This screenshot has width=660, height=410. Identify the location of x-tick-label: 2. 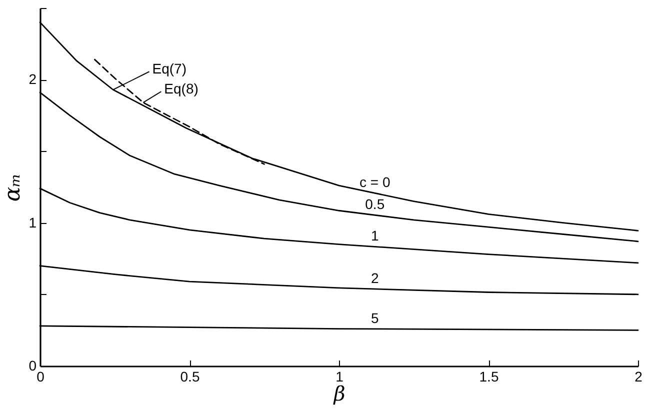
(638, 376).